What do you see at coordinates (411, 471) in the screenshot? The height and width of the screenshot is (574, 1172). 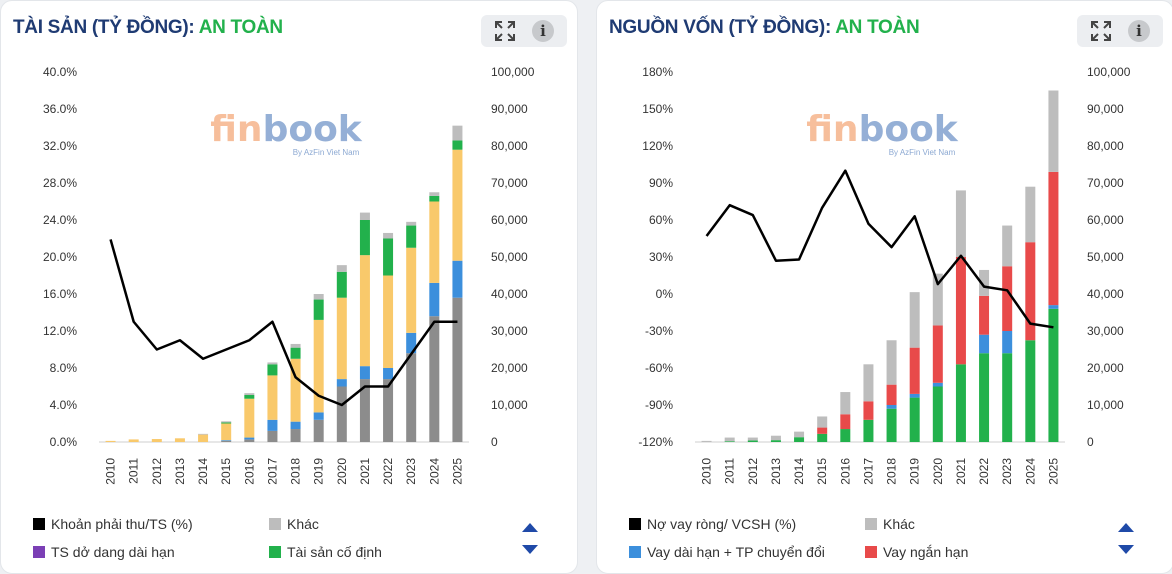 I see `x-tick-label: 2023` at bounding box center [411, 471].